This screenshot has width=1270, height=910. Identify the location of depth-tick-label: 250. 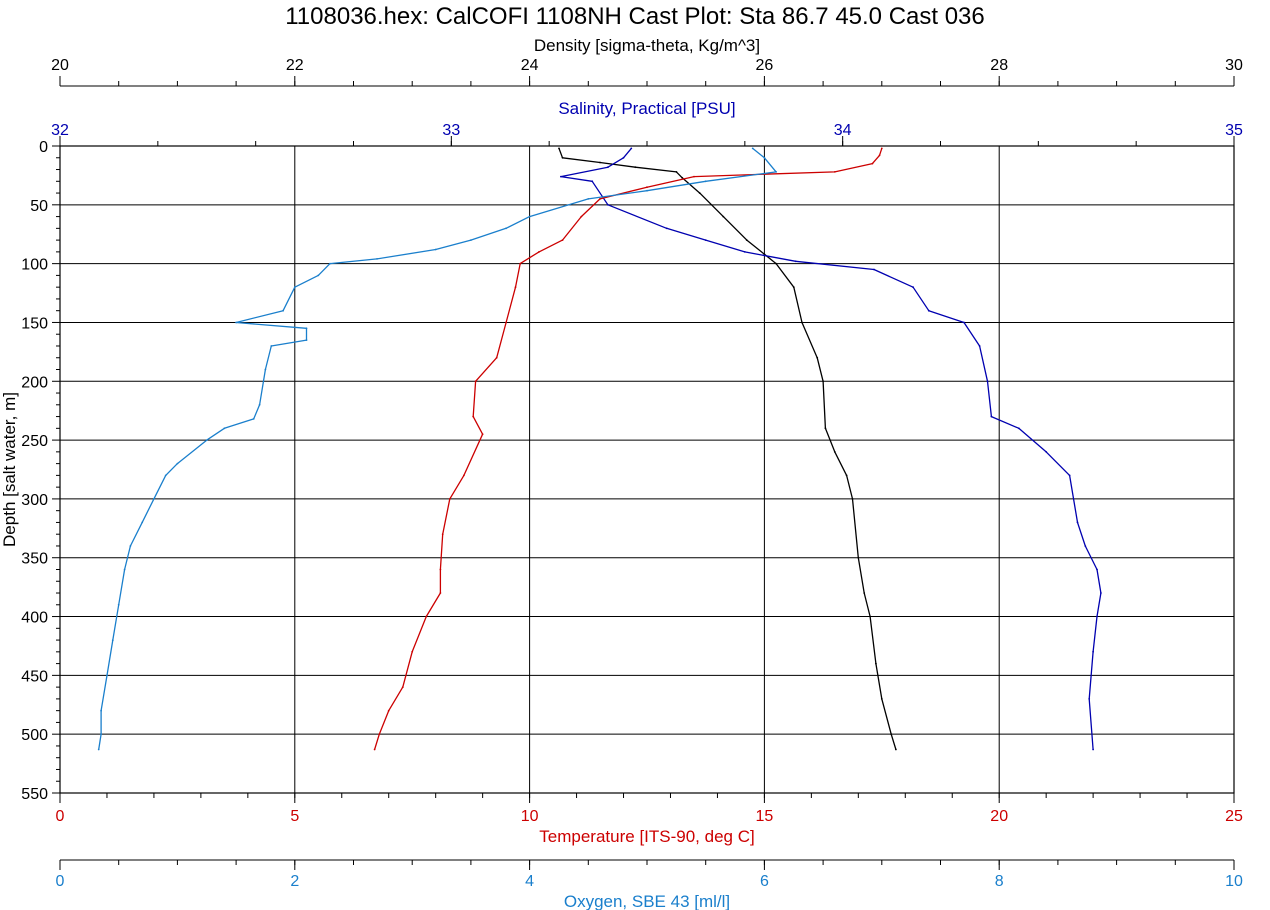
(34, 441).